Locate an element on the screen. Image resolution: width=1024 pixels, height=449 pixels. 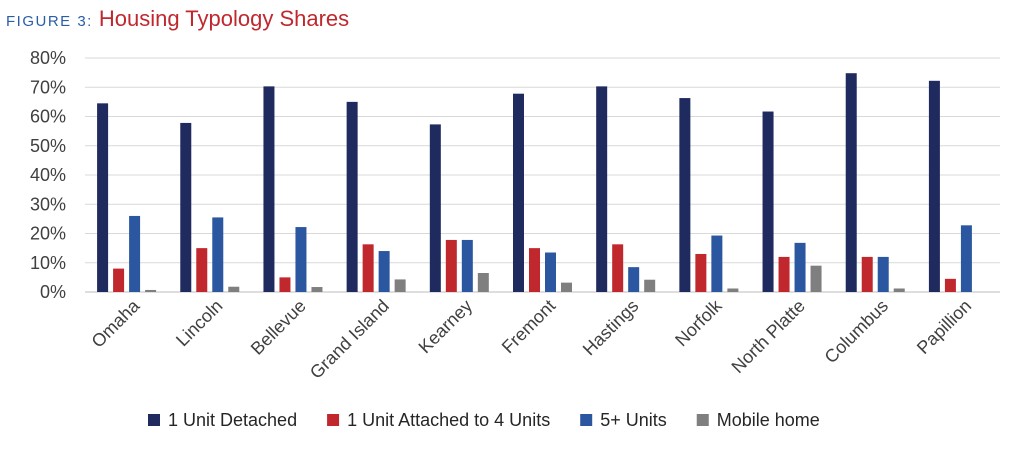
legend-label: 5+ Units is located at coordinates (633, 420).